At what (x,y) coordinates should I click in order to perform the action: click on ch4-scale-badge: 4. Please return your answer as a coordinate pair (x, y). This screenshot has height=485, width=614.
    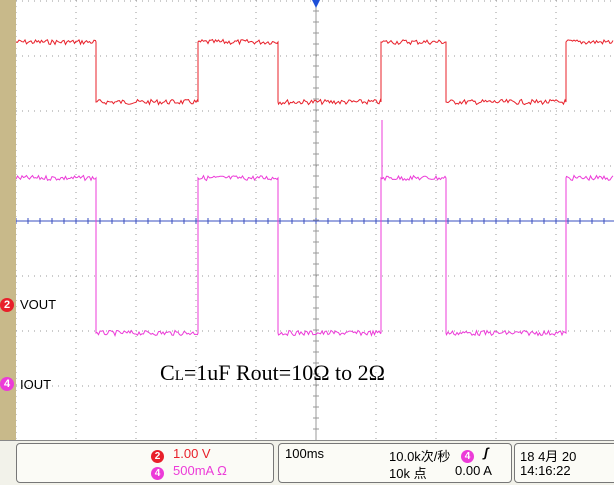
    Looking at the image, I should click on (157, 472).